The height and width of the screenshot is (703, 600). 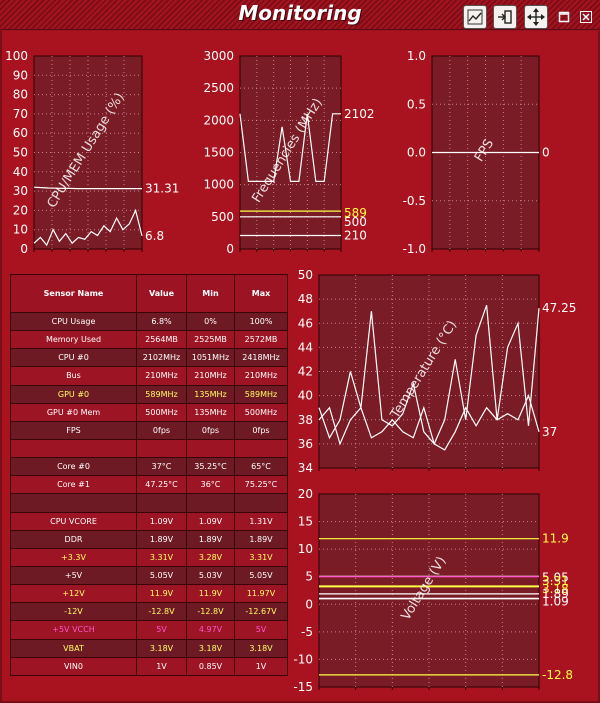 I want to click on series-line, so click(x=290, y=147).